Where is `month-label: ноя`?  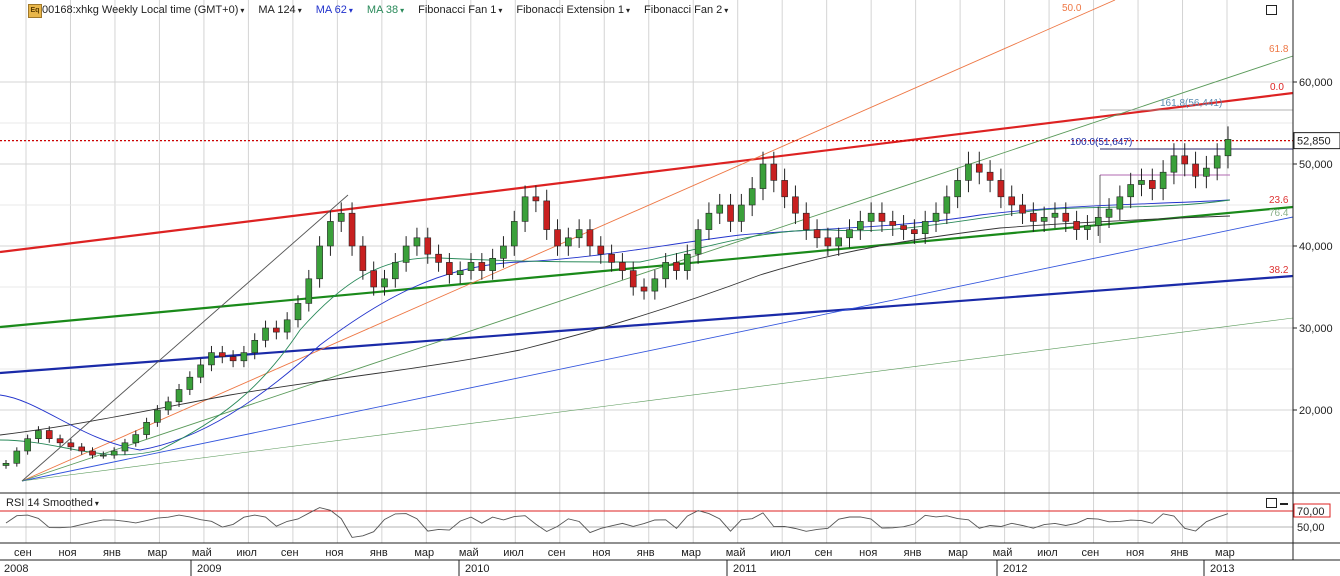 month-label: ноя is located at coordinates (334, 553).